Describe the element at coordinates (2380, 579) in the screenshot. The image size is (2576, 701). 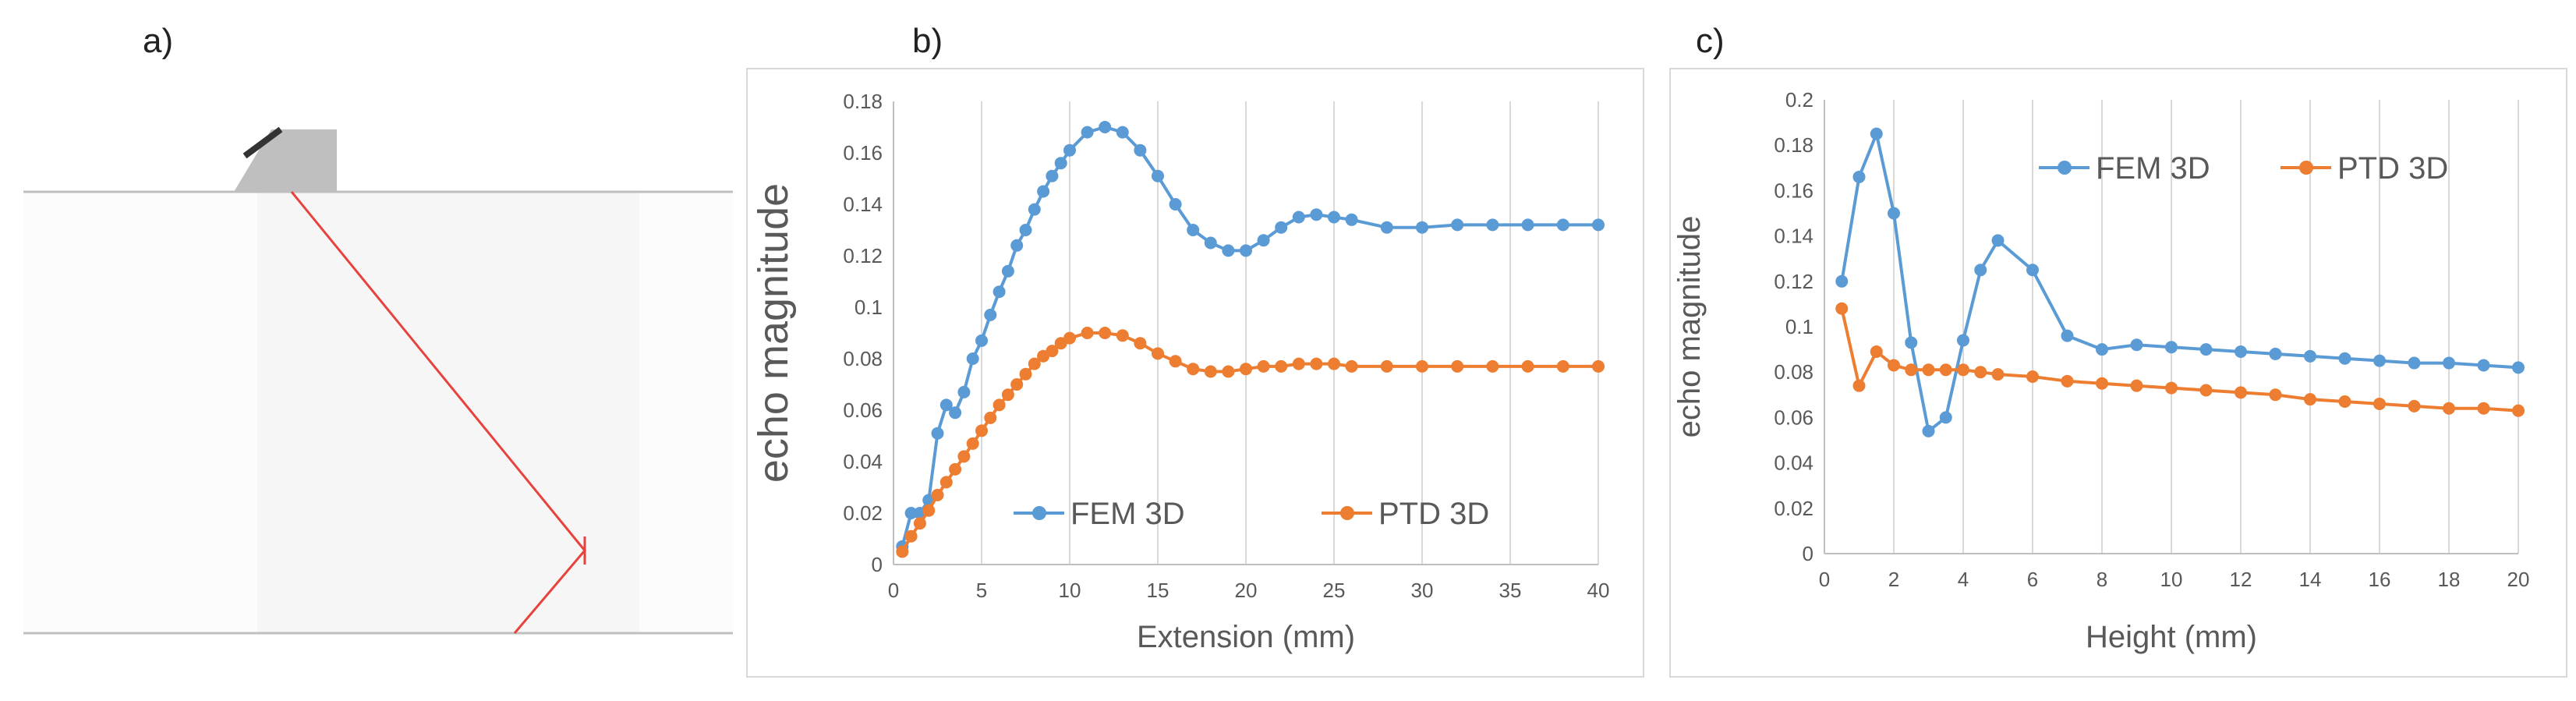
I see `x-tick-label: 16` at that location.